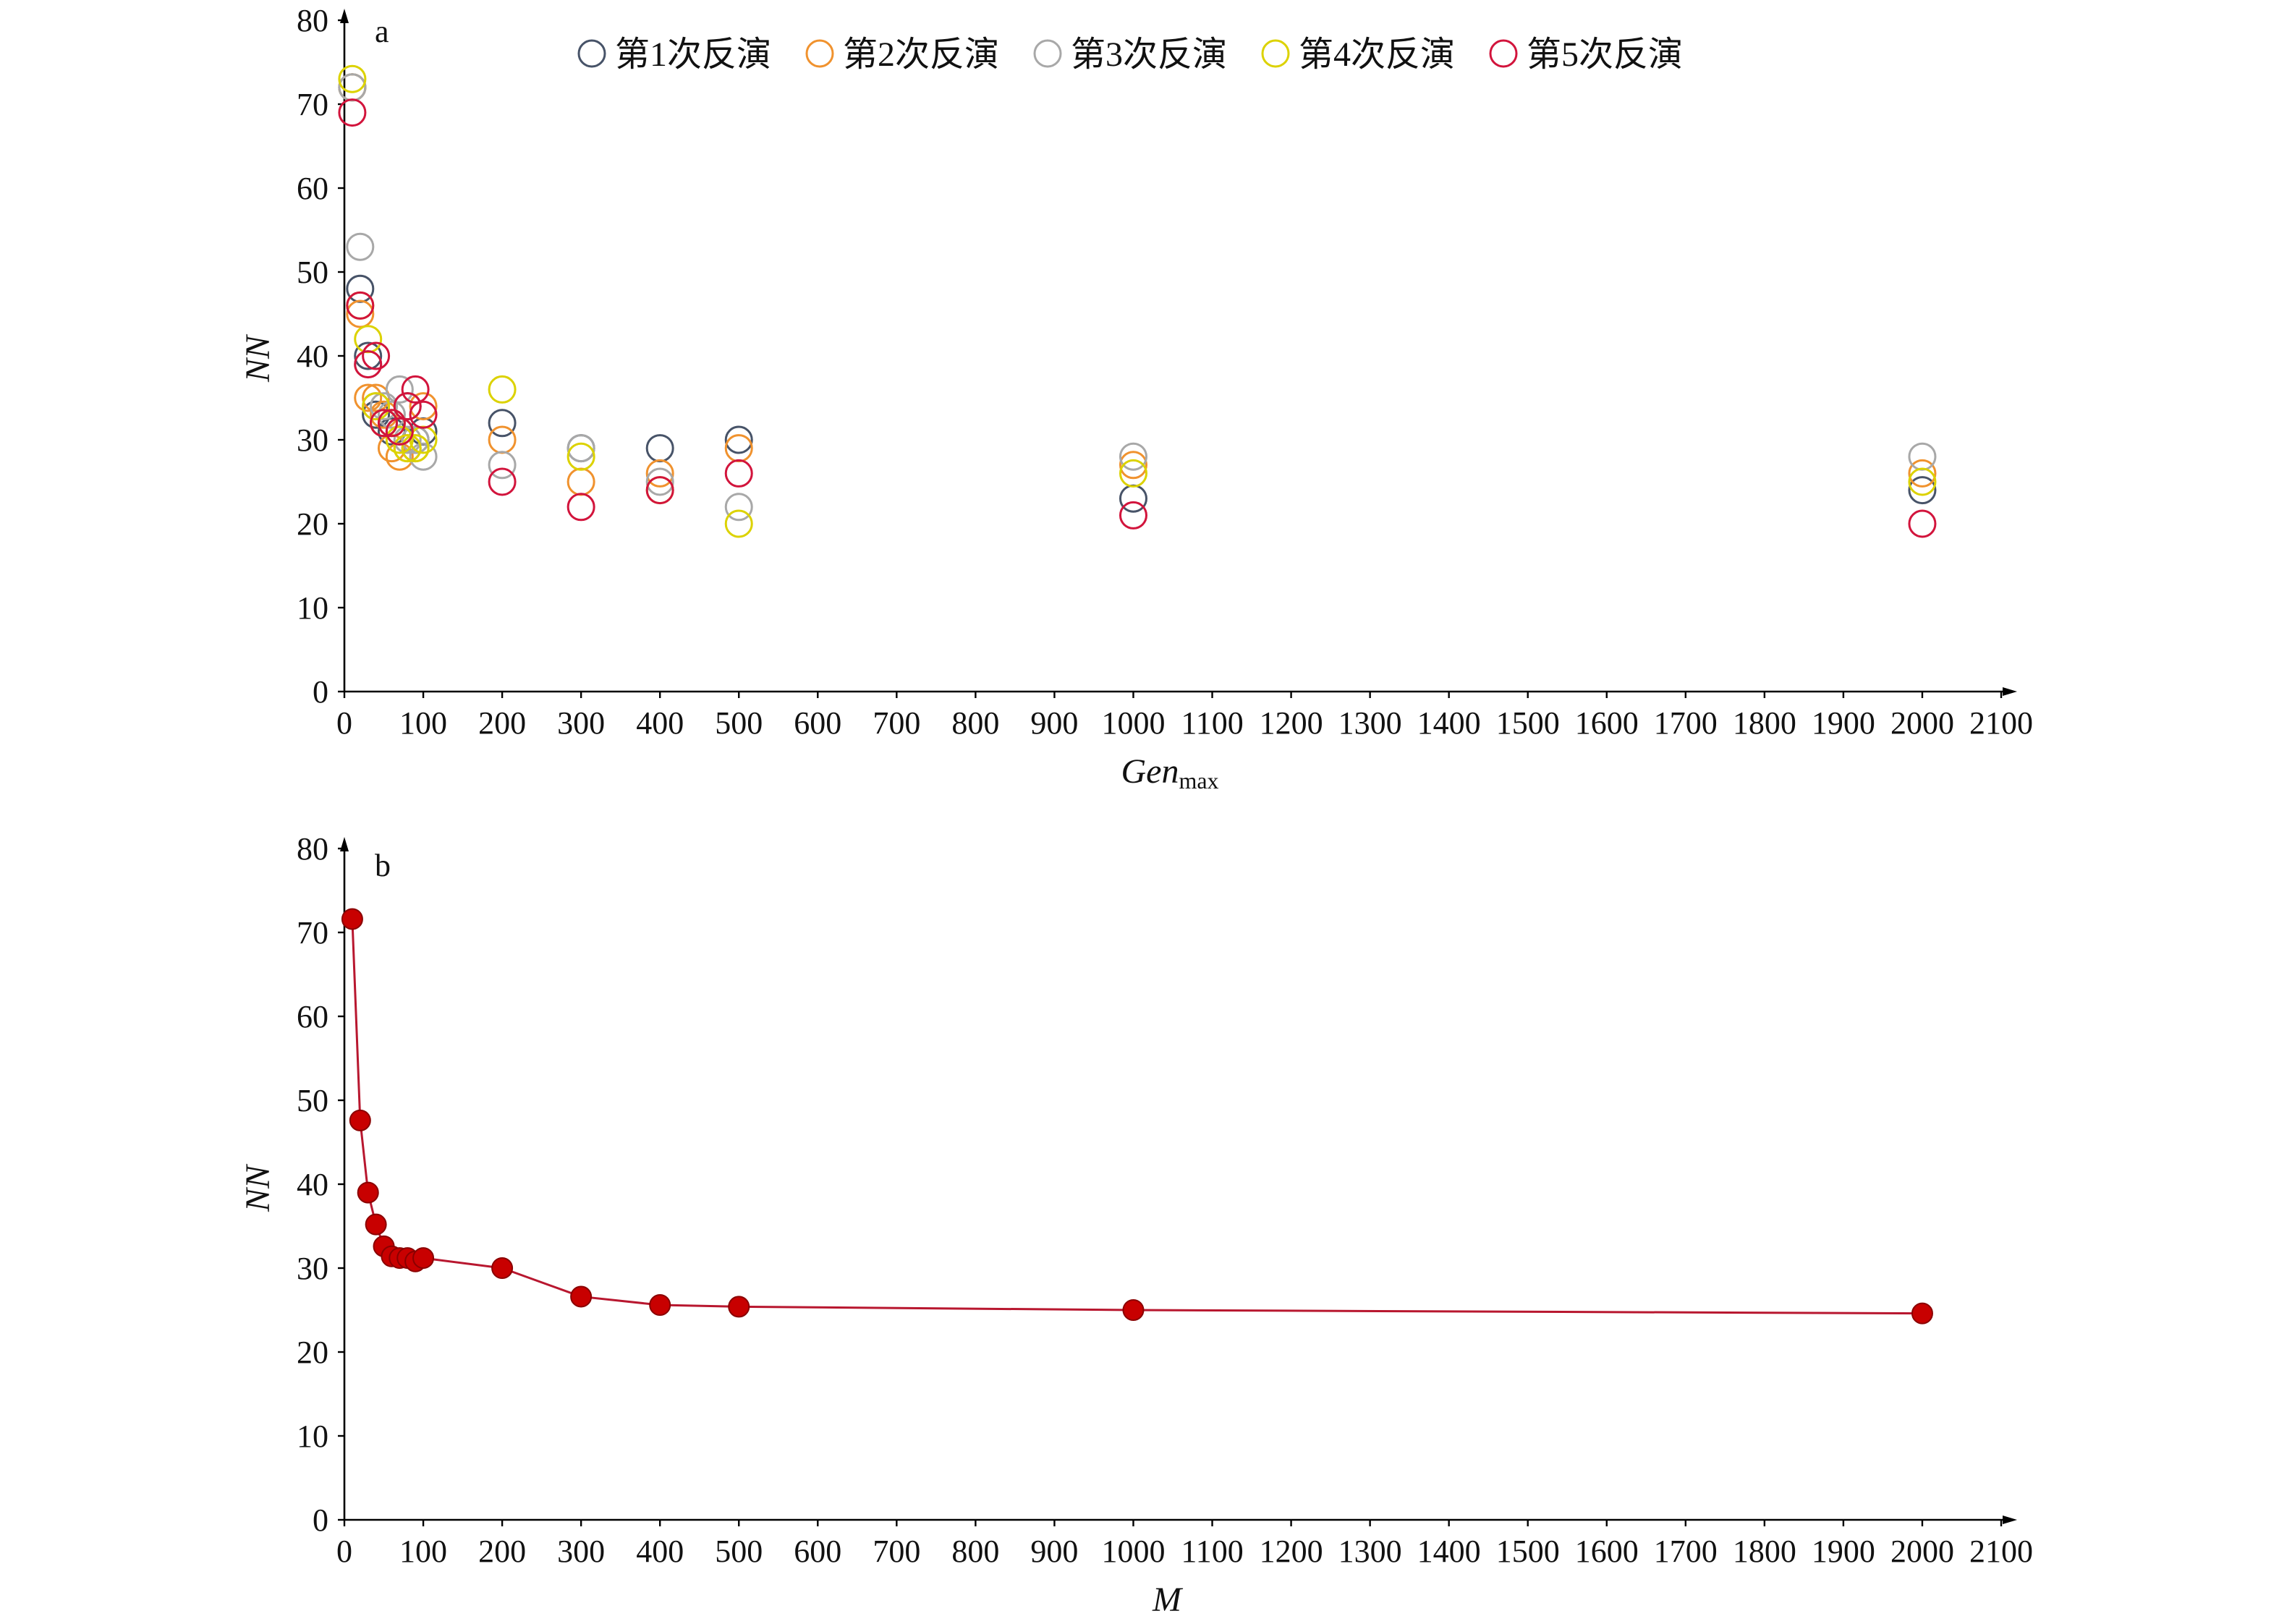 The width and height of the screenshot is (2279, 1624). What do you see at coordinates (581, 723) in the screenshot?
I see `x-tick-label: 300` at bounding box center [581, 723].